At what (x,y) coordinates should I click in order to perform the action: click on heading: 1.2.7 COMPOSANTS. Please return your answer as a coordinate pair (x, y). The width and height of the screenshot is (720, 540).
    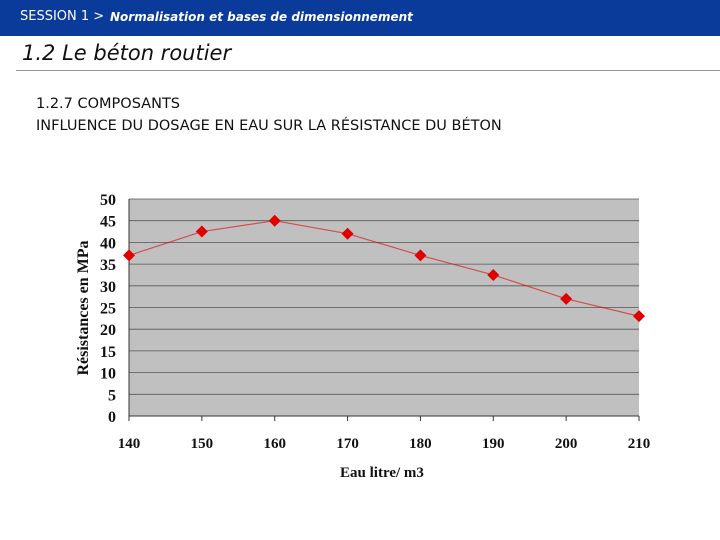
    Looking at the image, I should click on (108, 104).